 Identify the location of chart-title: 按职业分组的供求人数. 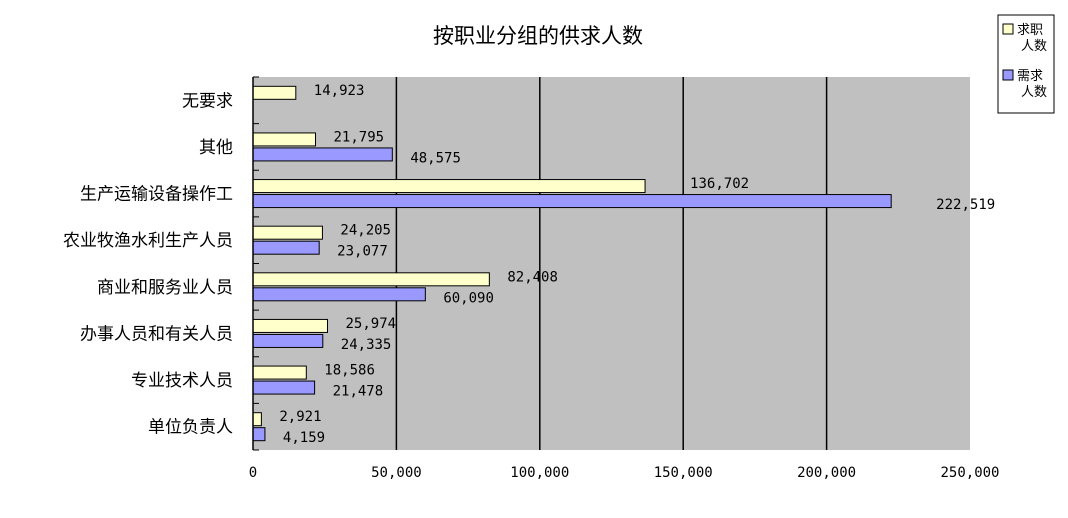
(538, 36).